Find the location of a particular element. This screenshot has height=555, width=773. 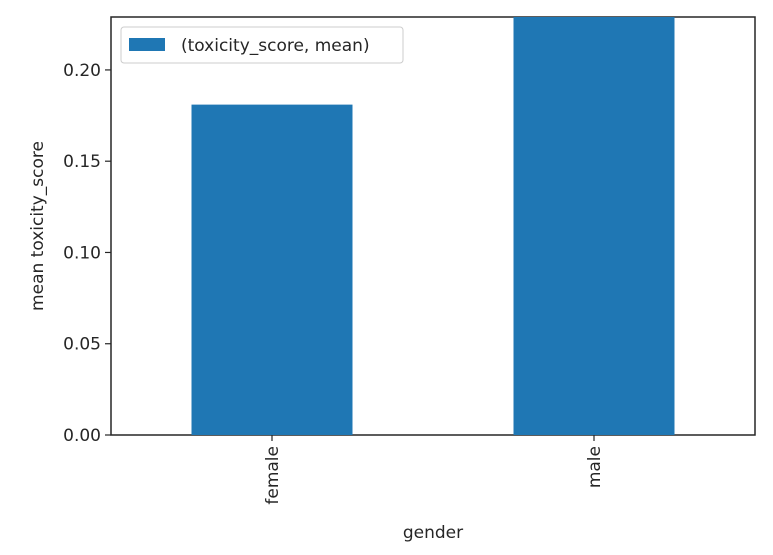

y-tick-label: 0.15 is located at coordinates (82, 162).